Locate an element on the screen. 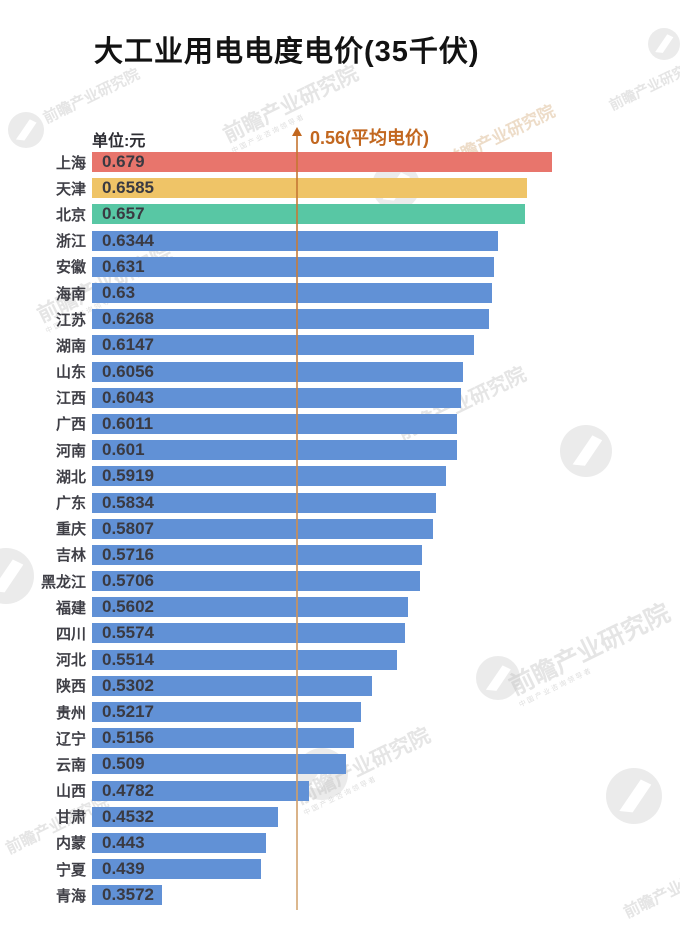 The width and height of the screenshot is (680, 938). bar-row: 云南 0.509 is located at coordinates (340, 764).